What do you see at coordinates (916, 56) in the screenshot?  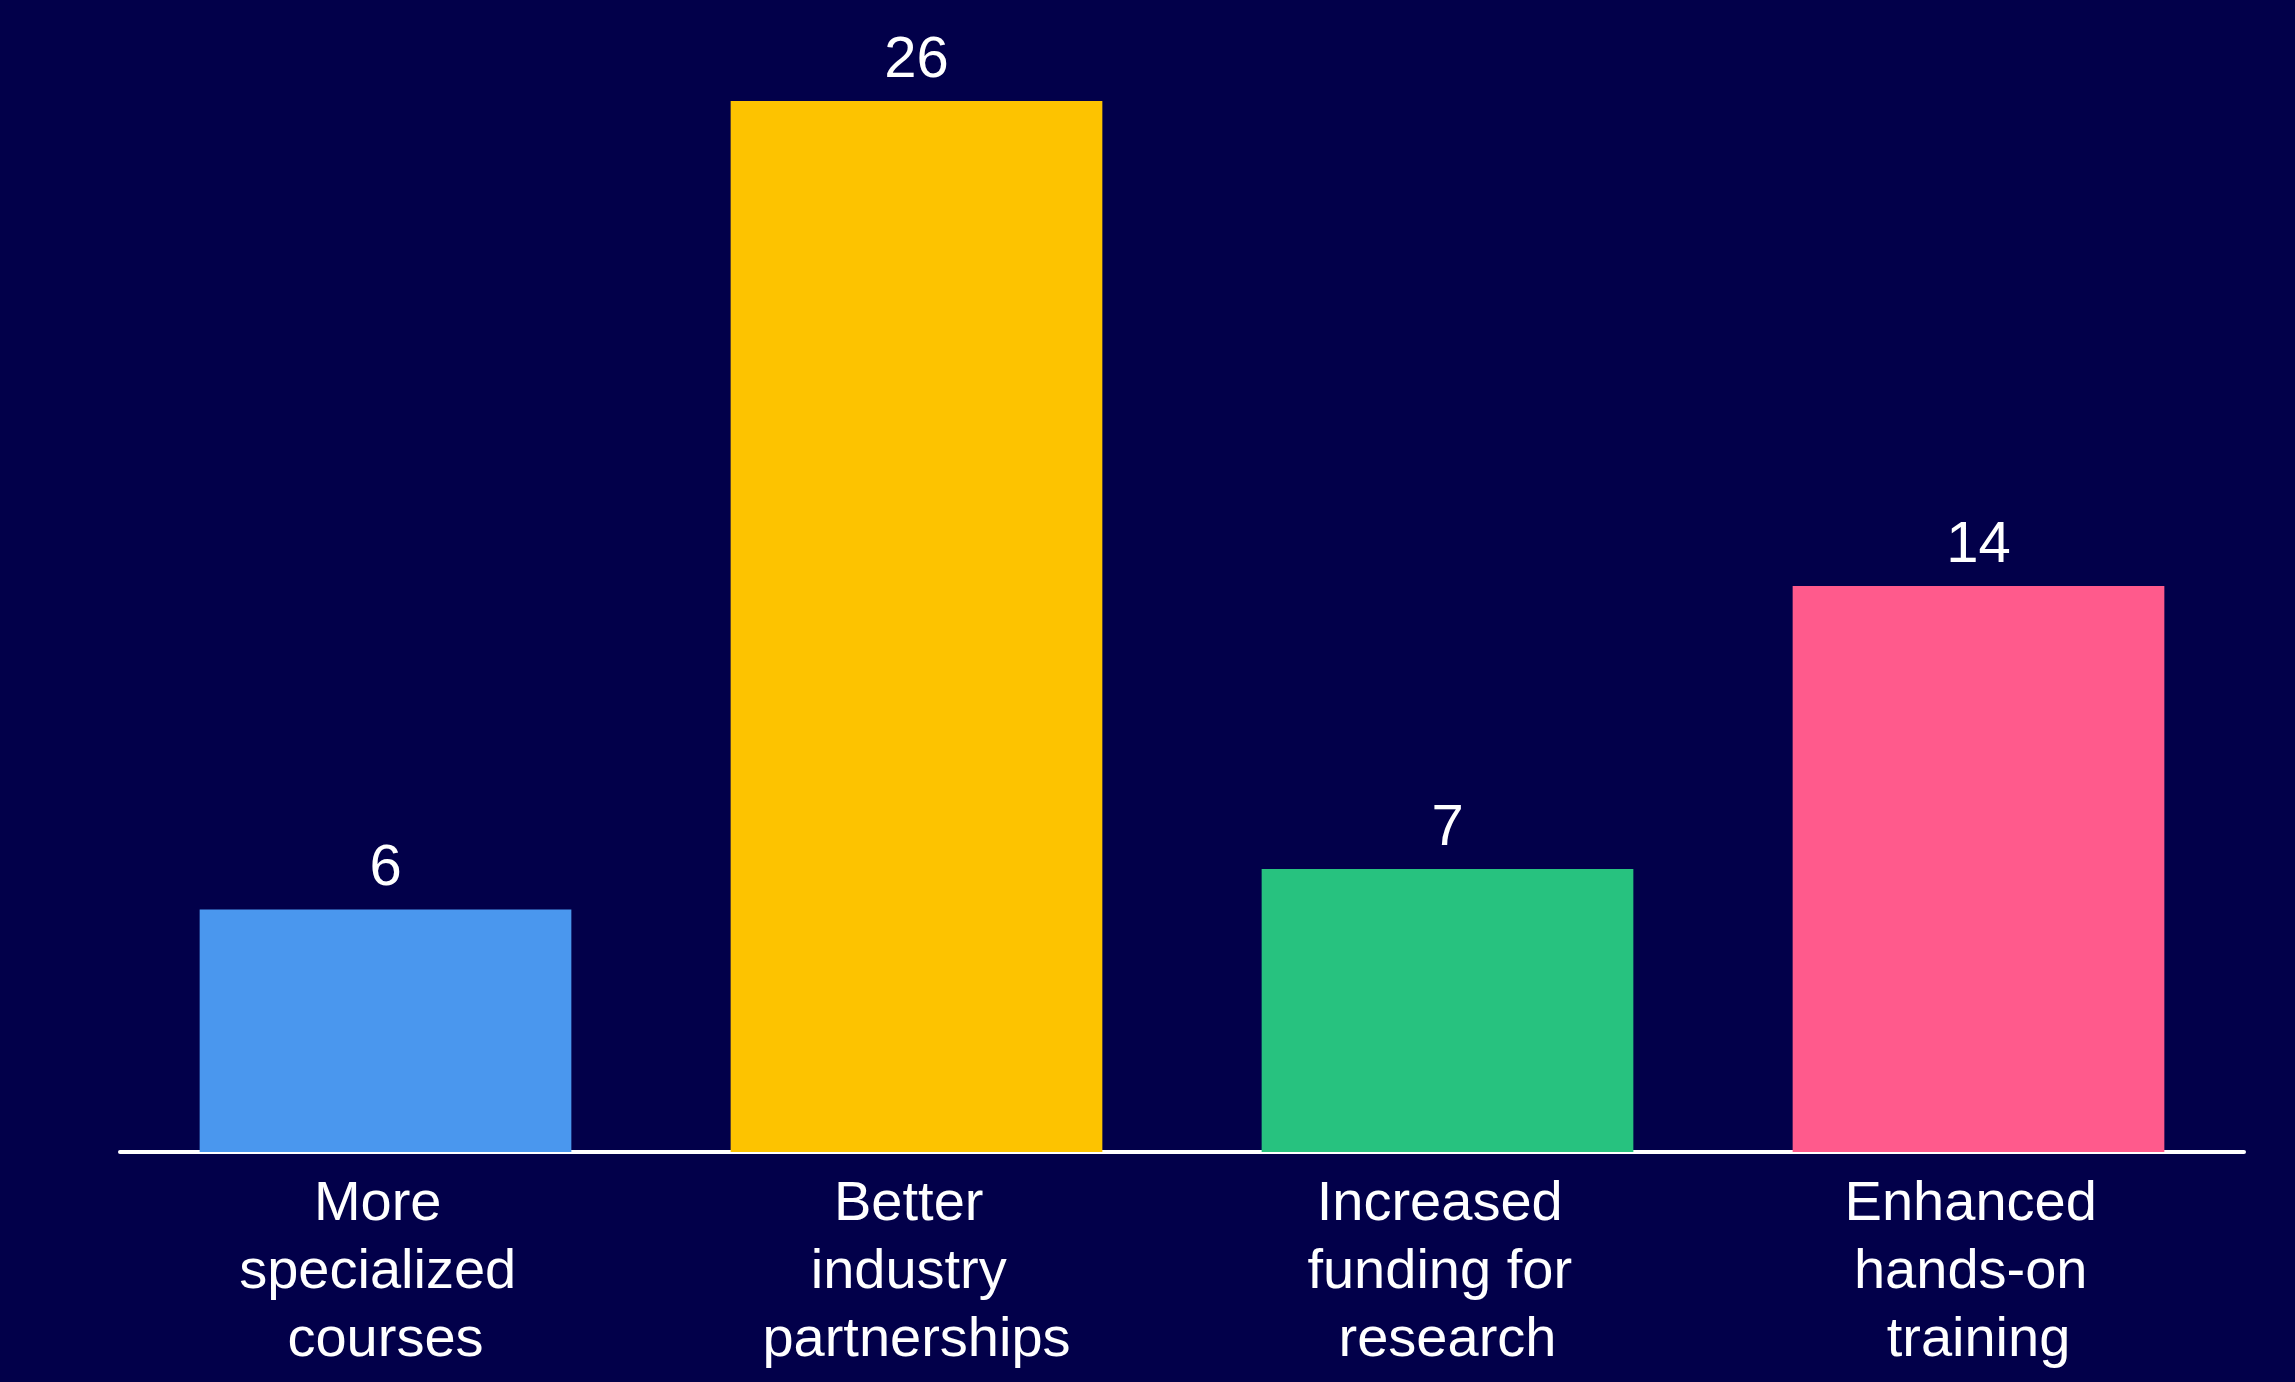 I see `data-label: 26` at bounding box center [916, 56].